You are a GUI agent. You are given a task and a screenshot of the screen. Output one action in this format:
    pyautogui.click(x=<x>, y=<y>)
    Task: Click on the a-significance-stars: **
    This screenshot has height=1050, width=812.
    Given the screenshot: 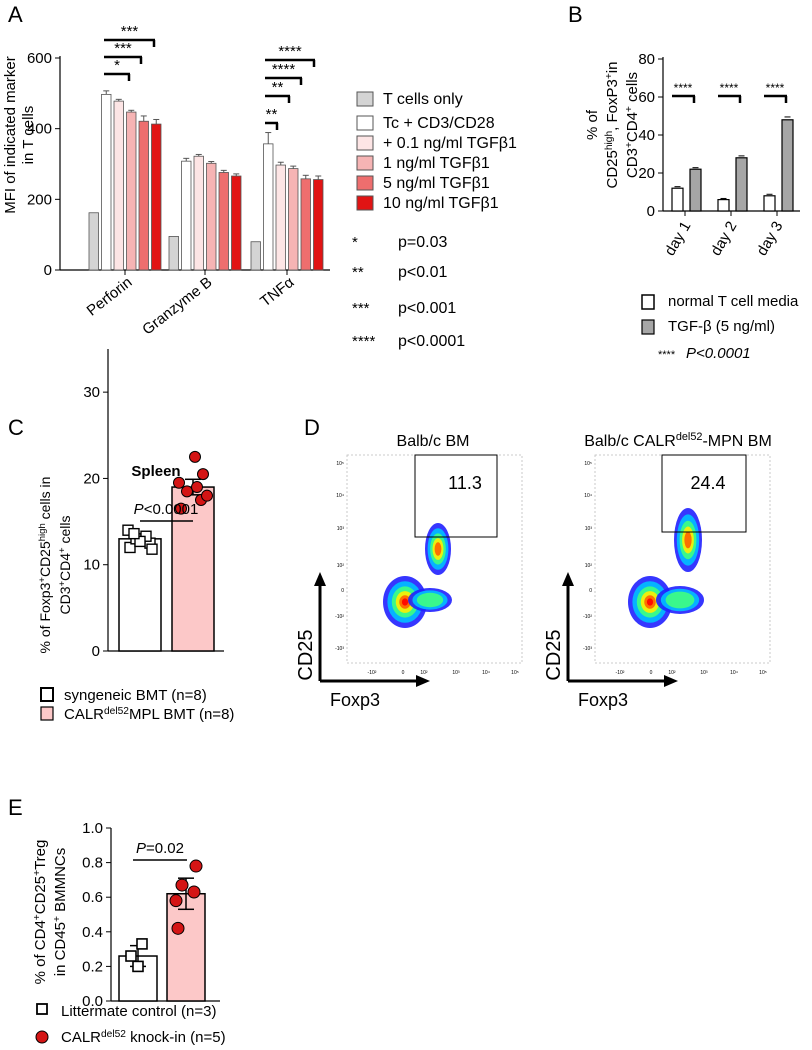 What is the action you would take?
    pyautogui.click(x=278, y=87)
    